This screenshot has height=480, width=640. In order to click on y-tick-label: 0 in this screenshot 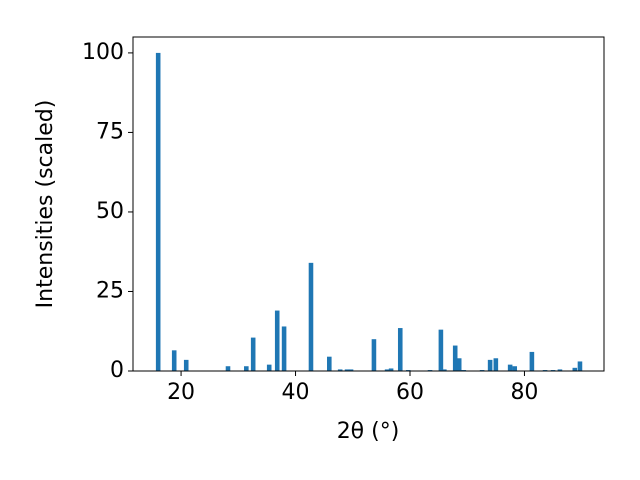, I will do `click(117, 370)`.